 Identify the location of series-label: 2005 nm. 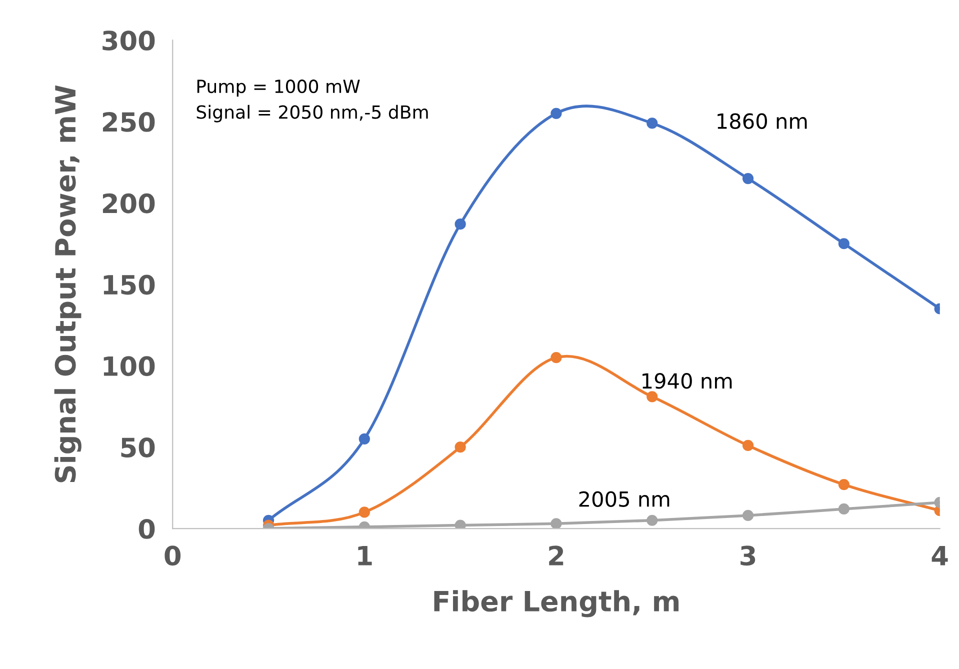
(624, 499).